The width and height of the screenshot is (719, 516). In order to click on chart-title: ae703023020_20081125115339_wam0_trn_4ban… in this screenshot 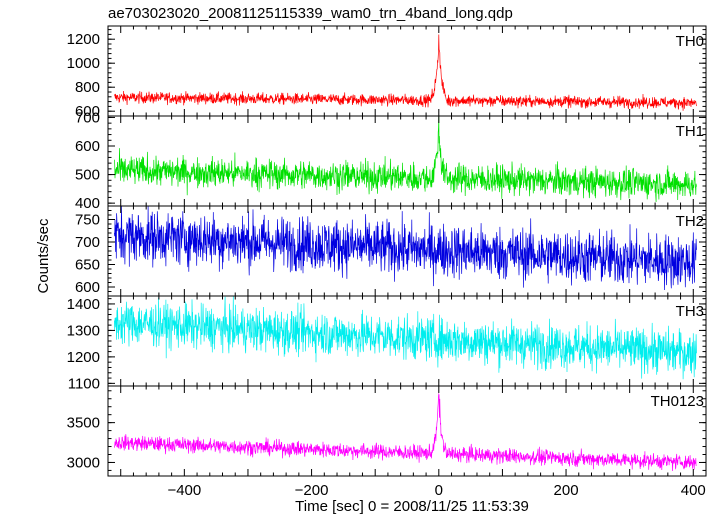, I will do `click(310, 13)`.